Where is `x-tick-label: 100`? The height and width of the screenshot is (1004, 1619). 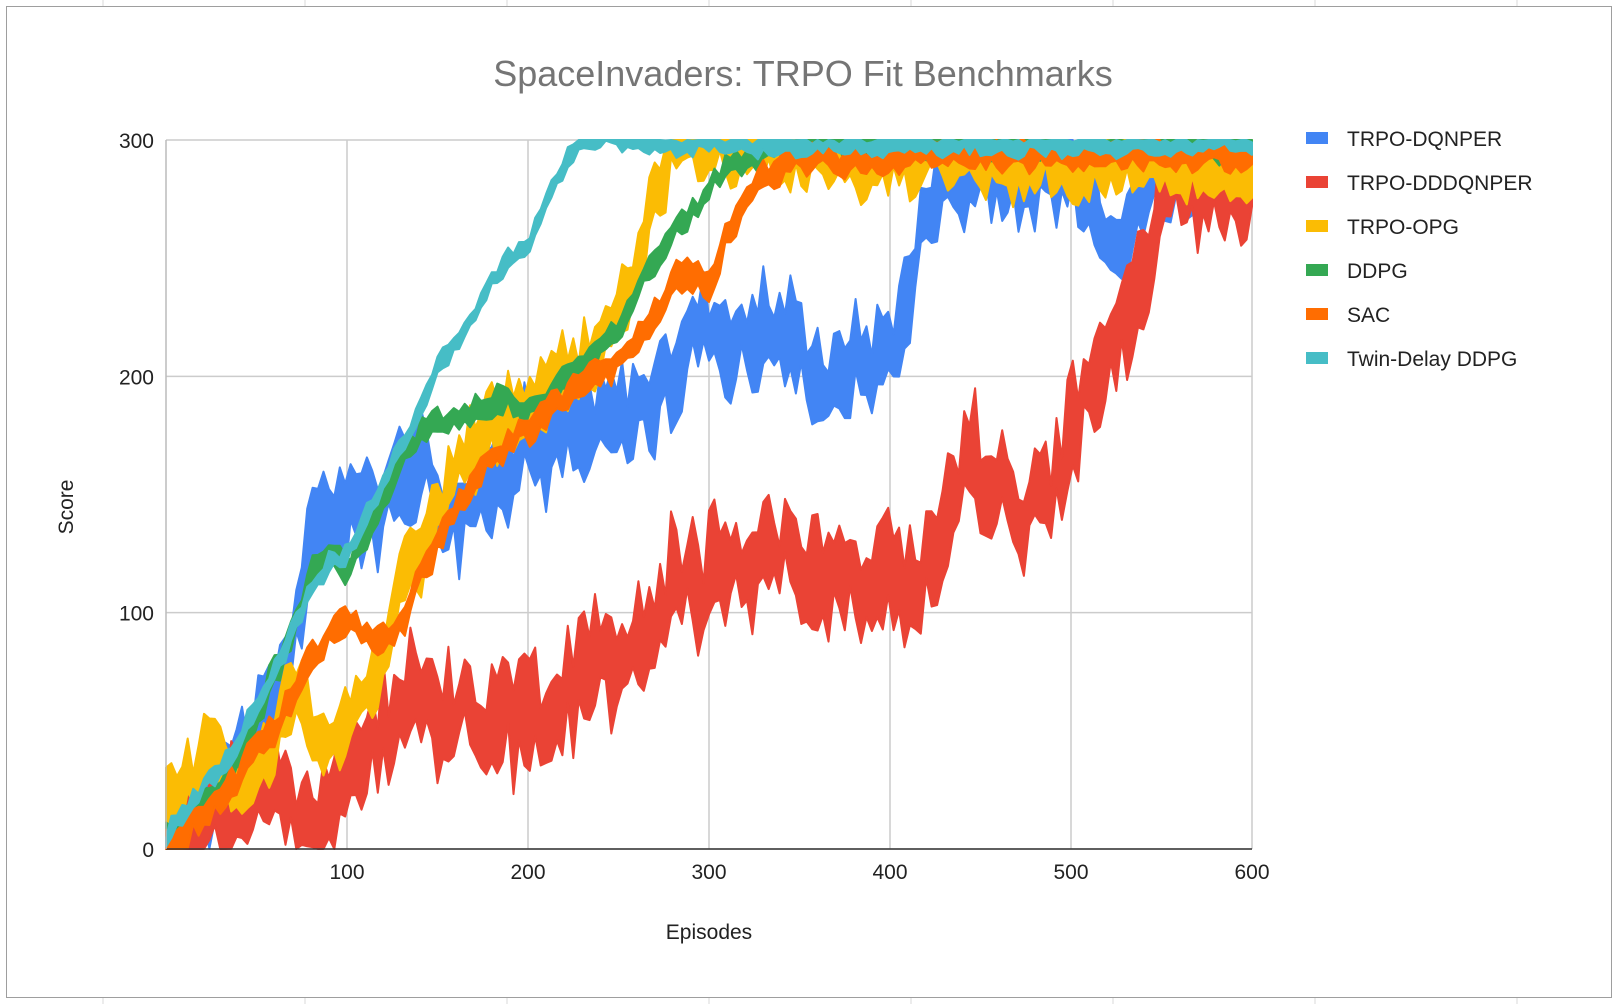
x-tick-label: 100 is located at coordinates (346, 872).